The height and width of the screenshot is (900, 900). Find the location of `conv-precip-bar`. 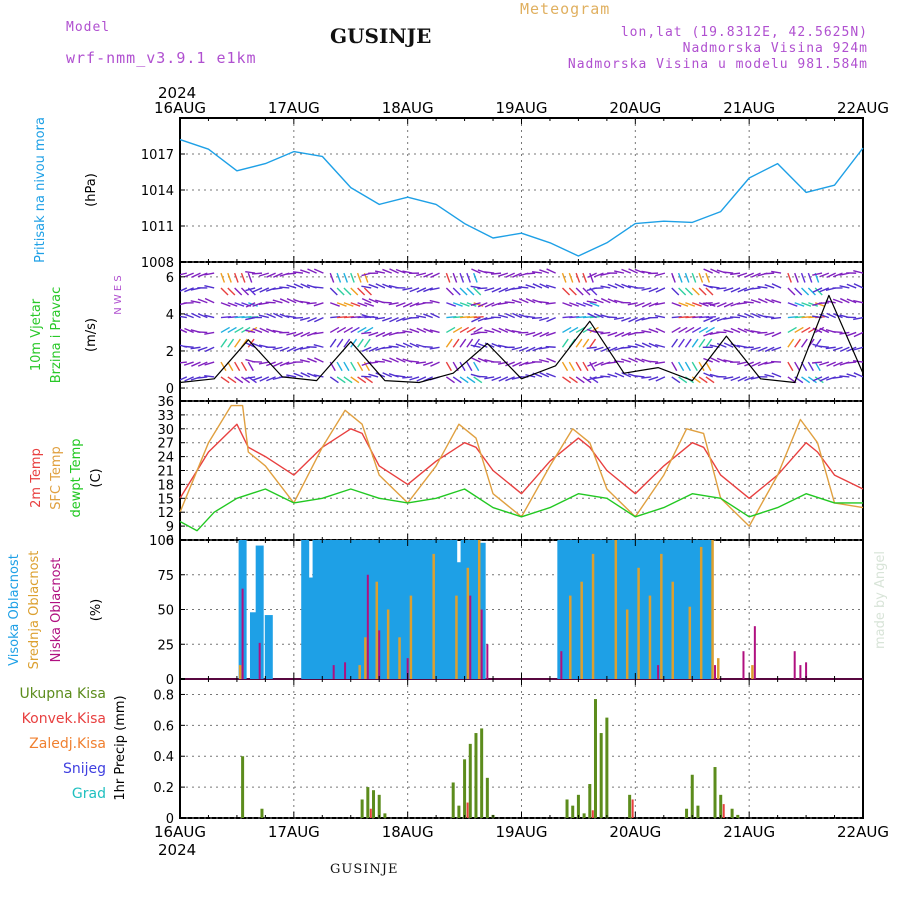

conv-precip-bar is located at coordinates (723, 811).